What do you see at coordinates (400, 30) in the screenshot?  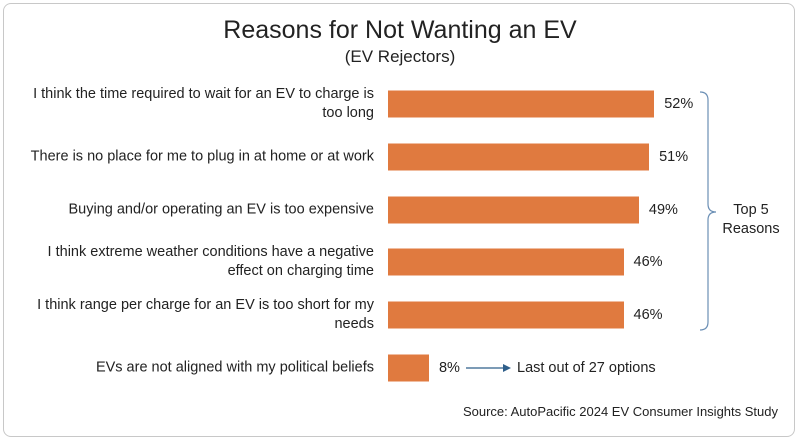 I see `chart-title: Reasons for Not Wanting an EV` at bounding box center [400, 30].